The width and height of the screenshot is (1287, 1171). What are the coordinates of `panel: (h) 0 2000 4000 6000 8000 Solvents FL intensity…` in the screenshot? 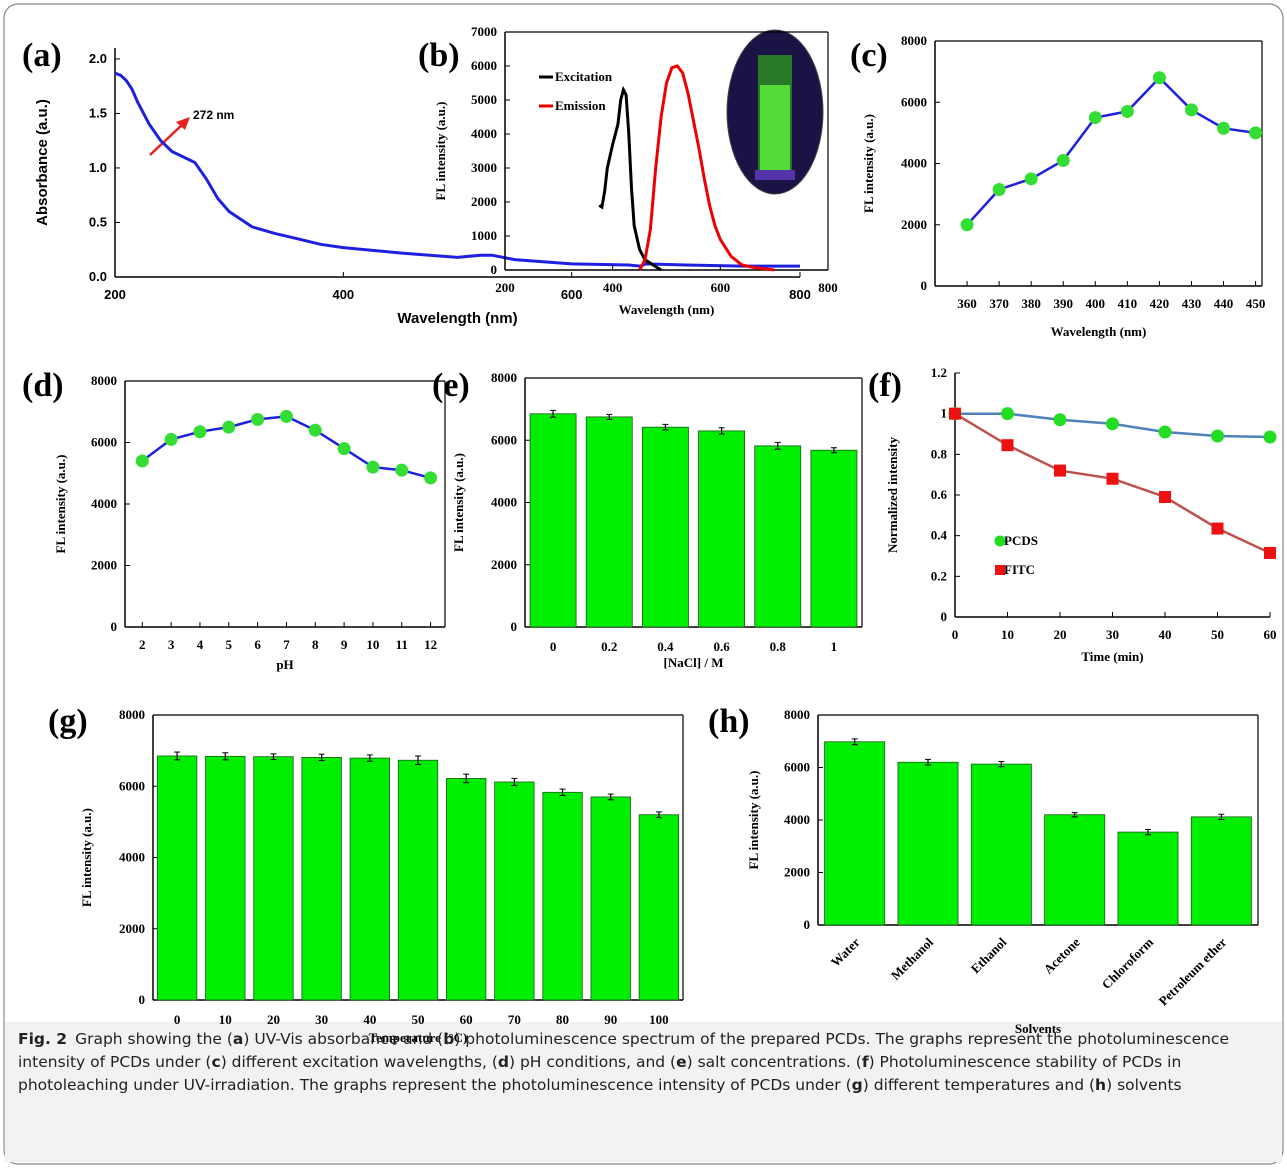 It's located at (983, 869).